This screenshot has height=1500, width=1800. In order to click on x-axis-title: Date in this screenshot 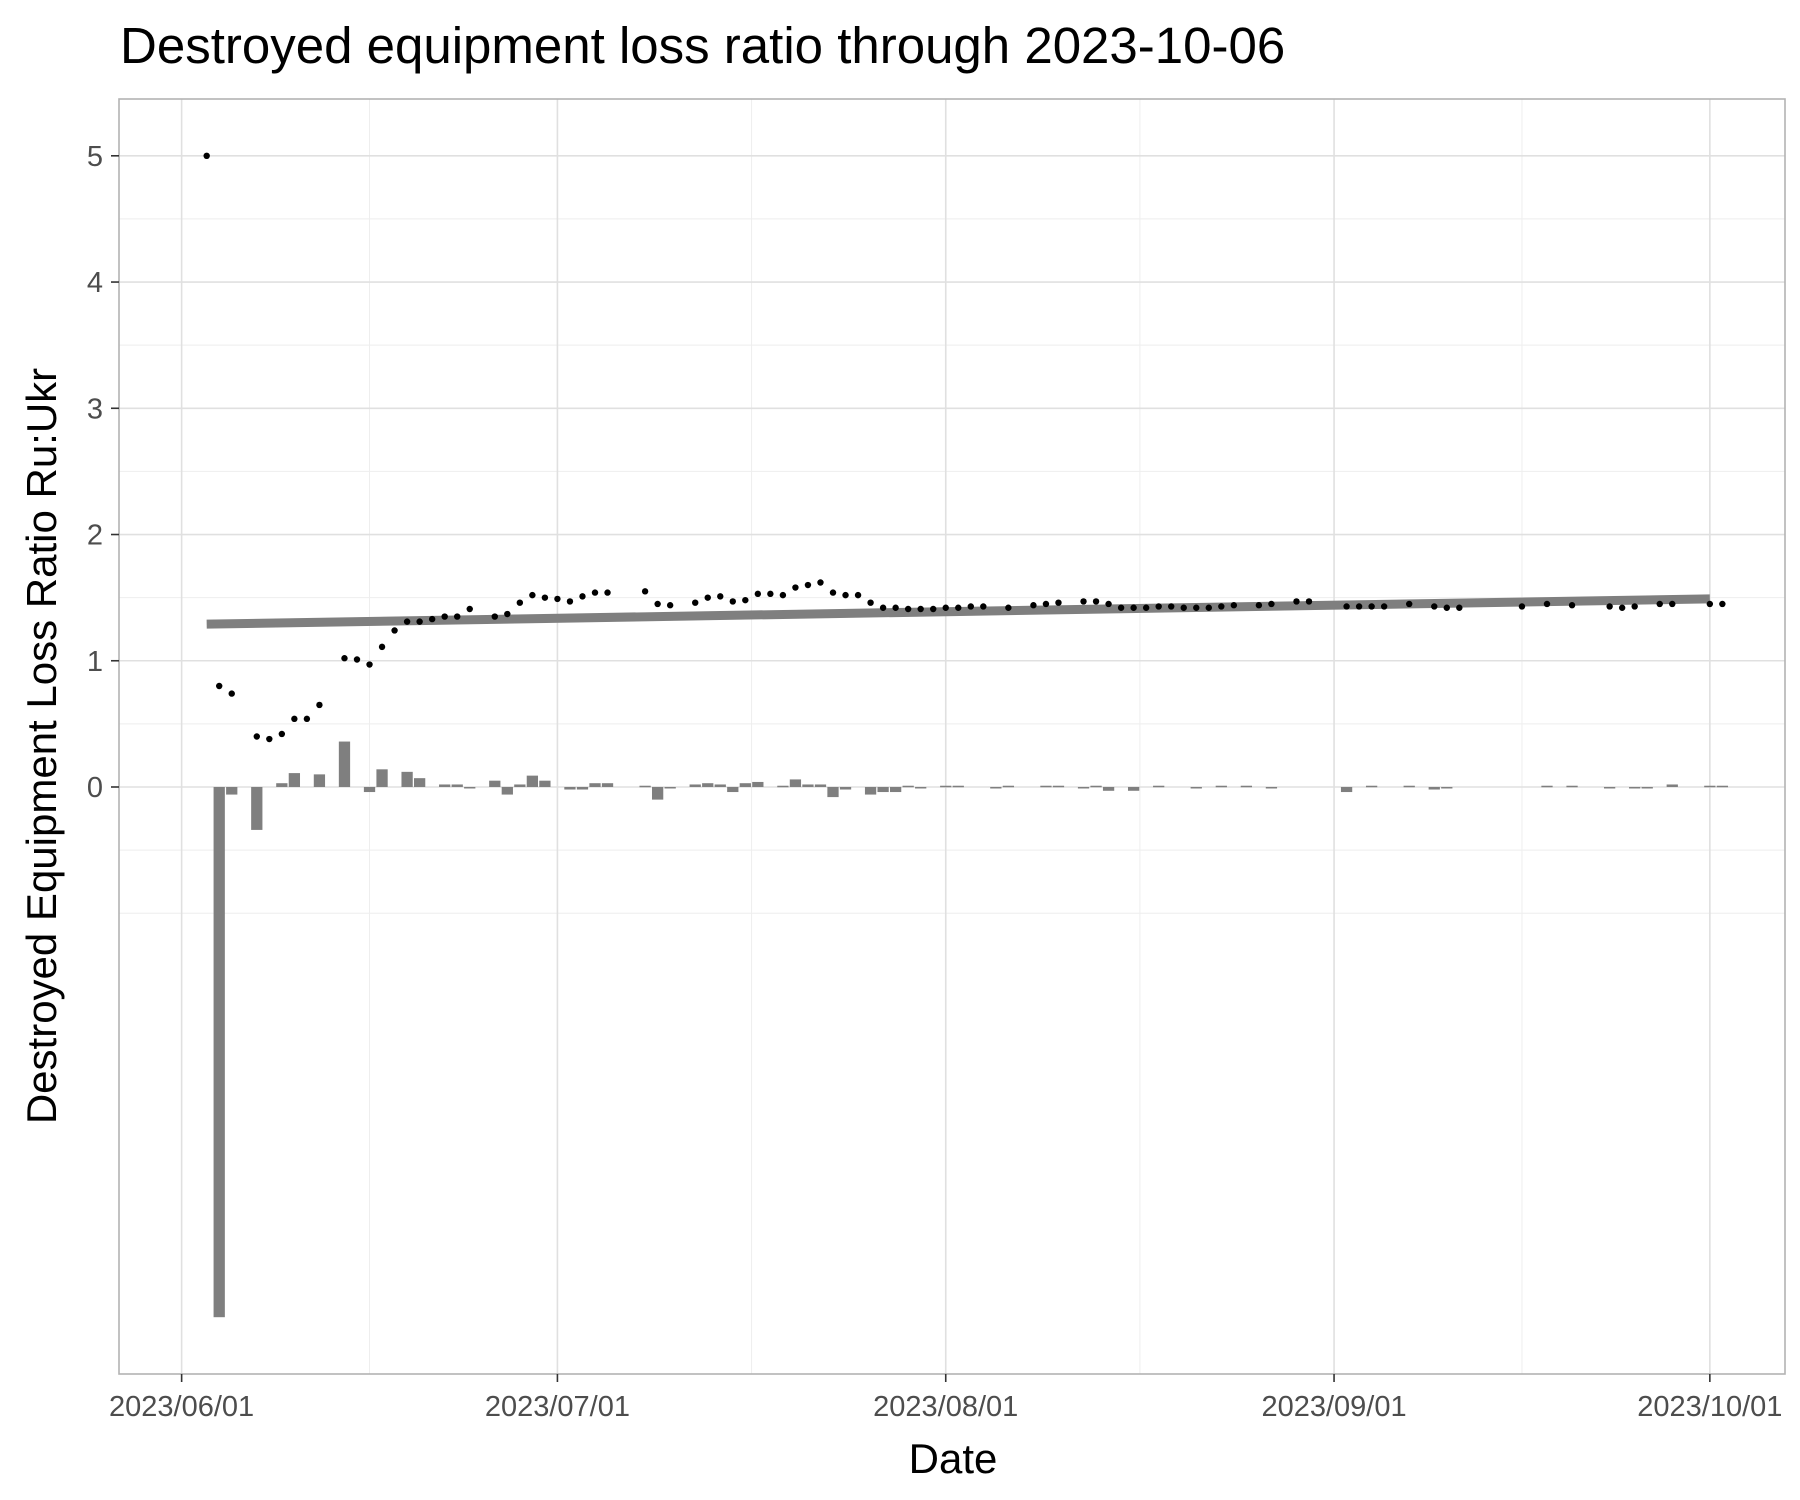, I will do `click(953, 1458)`.